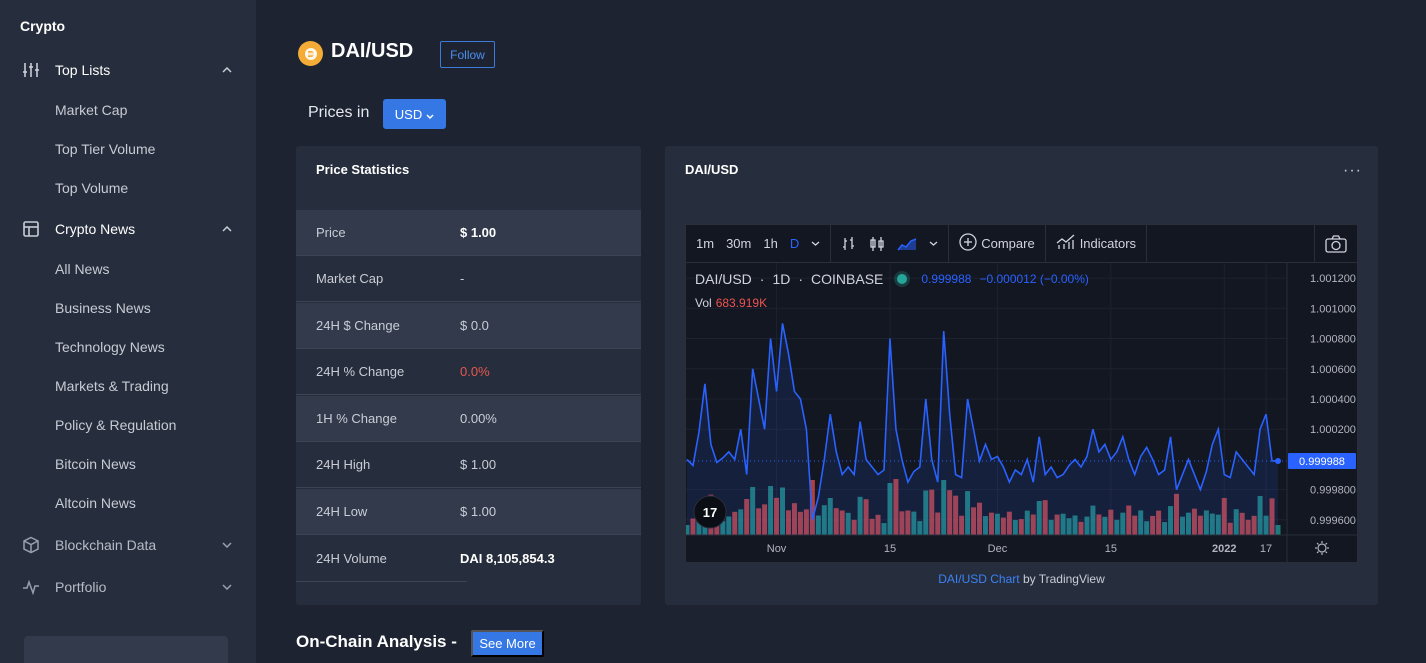 The image size is (1426, 663). What do you see at coordinates (92, 188) in the screenshot?
I see `sidebar-item-top-volume: Top Volume` at bounding box center [92, 188].